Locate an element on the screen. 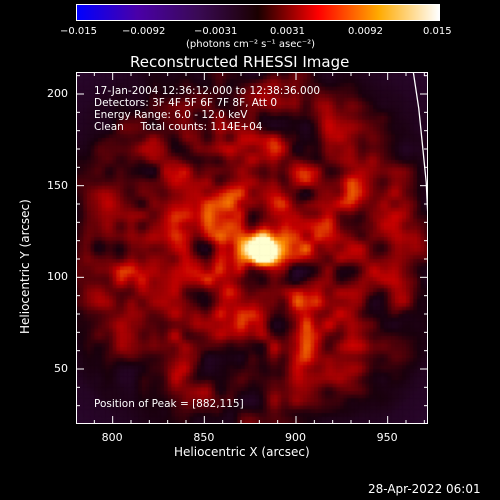 Image resolution: width=500 pixels, height=500 pixels. x-tick-label: 800 is located at coordinates (112, 437).